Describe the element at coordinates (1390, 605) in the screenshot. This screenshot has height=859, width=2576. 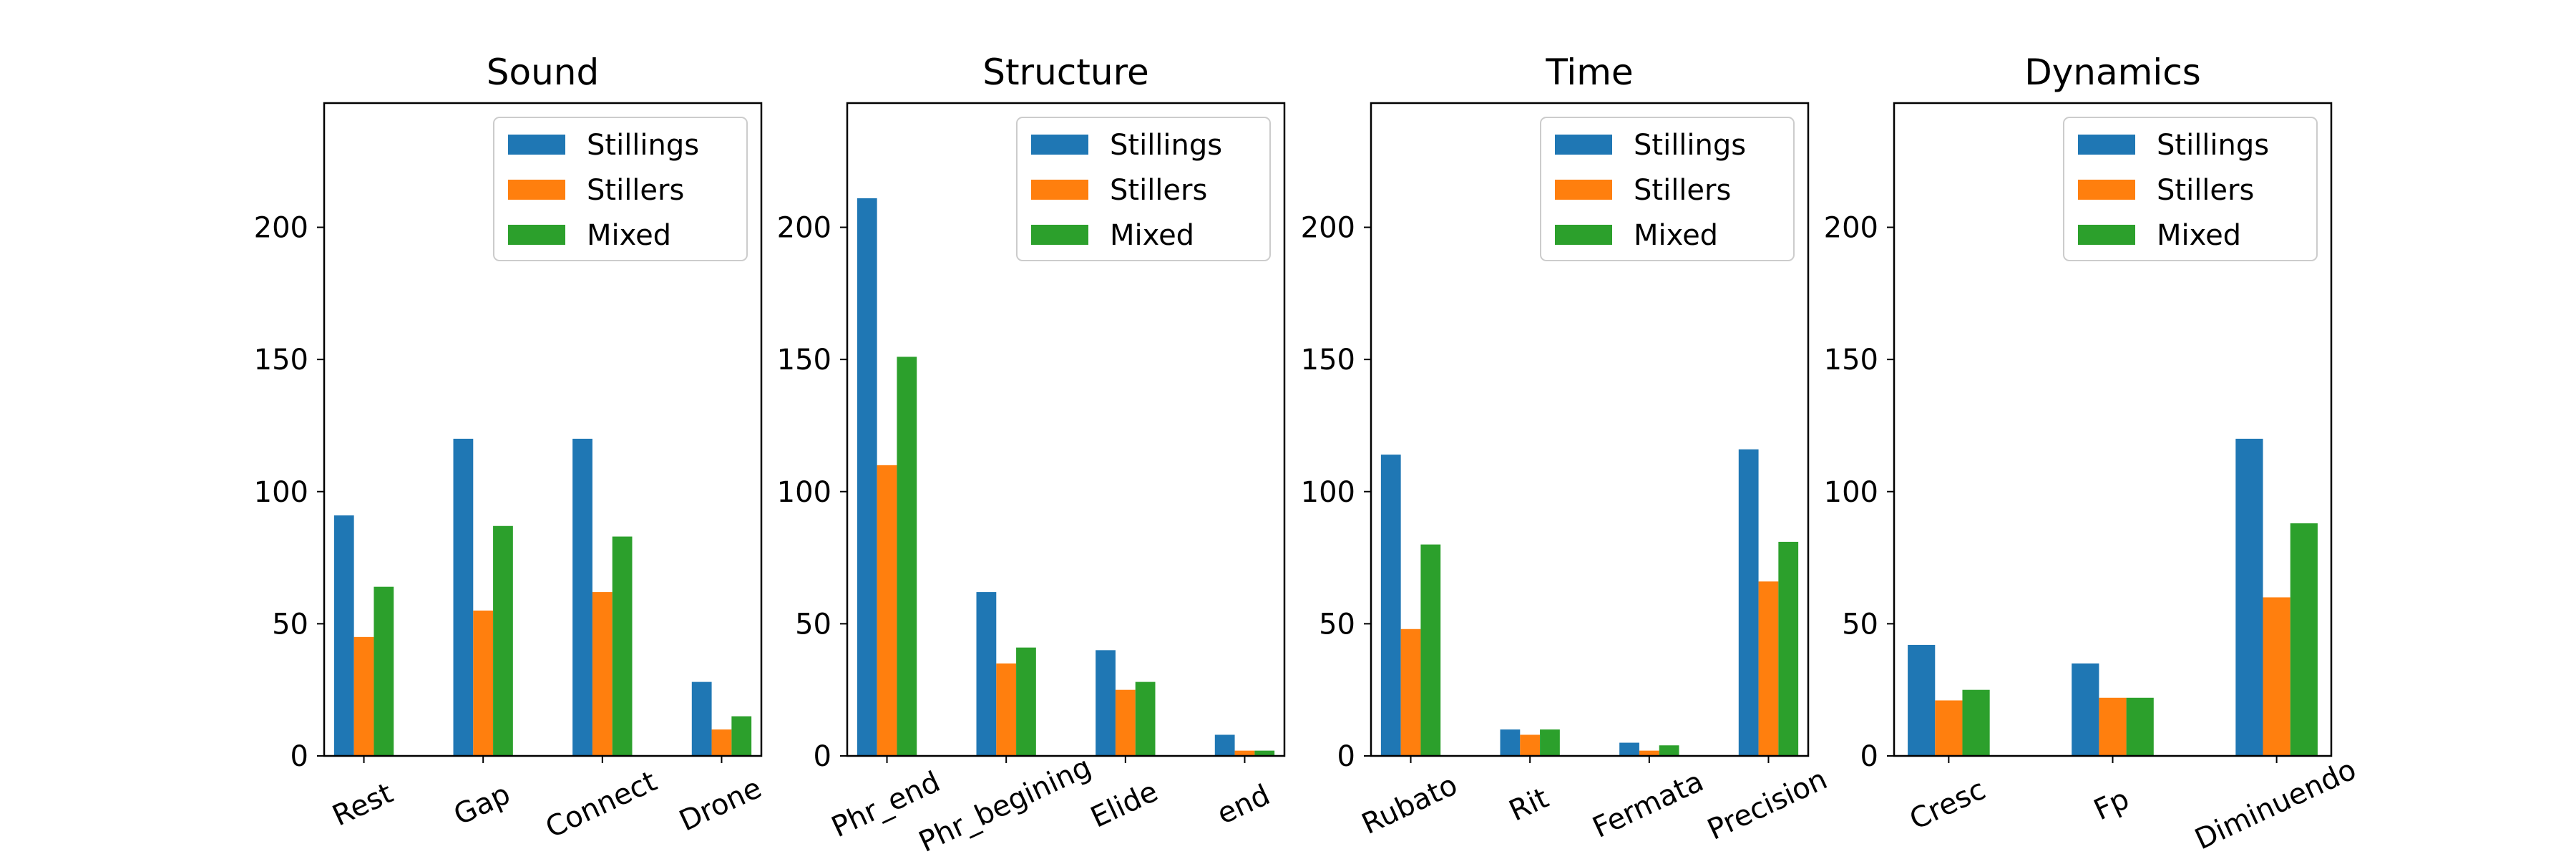
I see `bar-stillings-rubato` at that location.